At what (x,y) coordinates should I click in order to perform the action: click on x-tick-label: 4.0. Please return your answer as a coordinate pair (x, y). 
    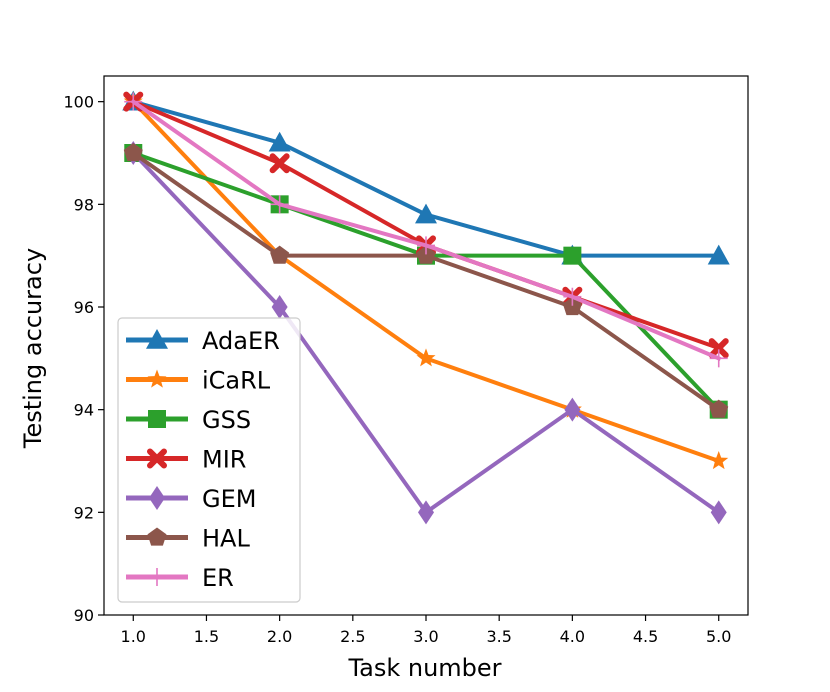
    Looking at the image, I should click on (572, 636).